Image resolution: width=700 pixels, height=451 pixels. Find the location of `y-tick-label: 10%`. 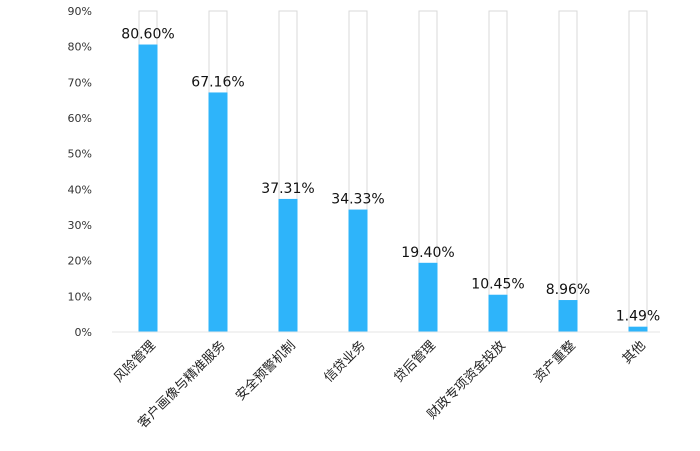

y-tick-label: 10% is located at coordinates (80, 296).